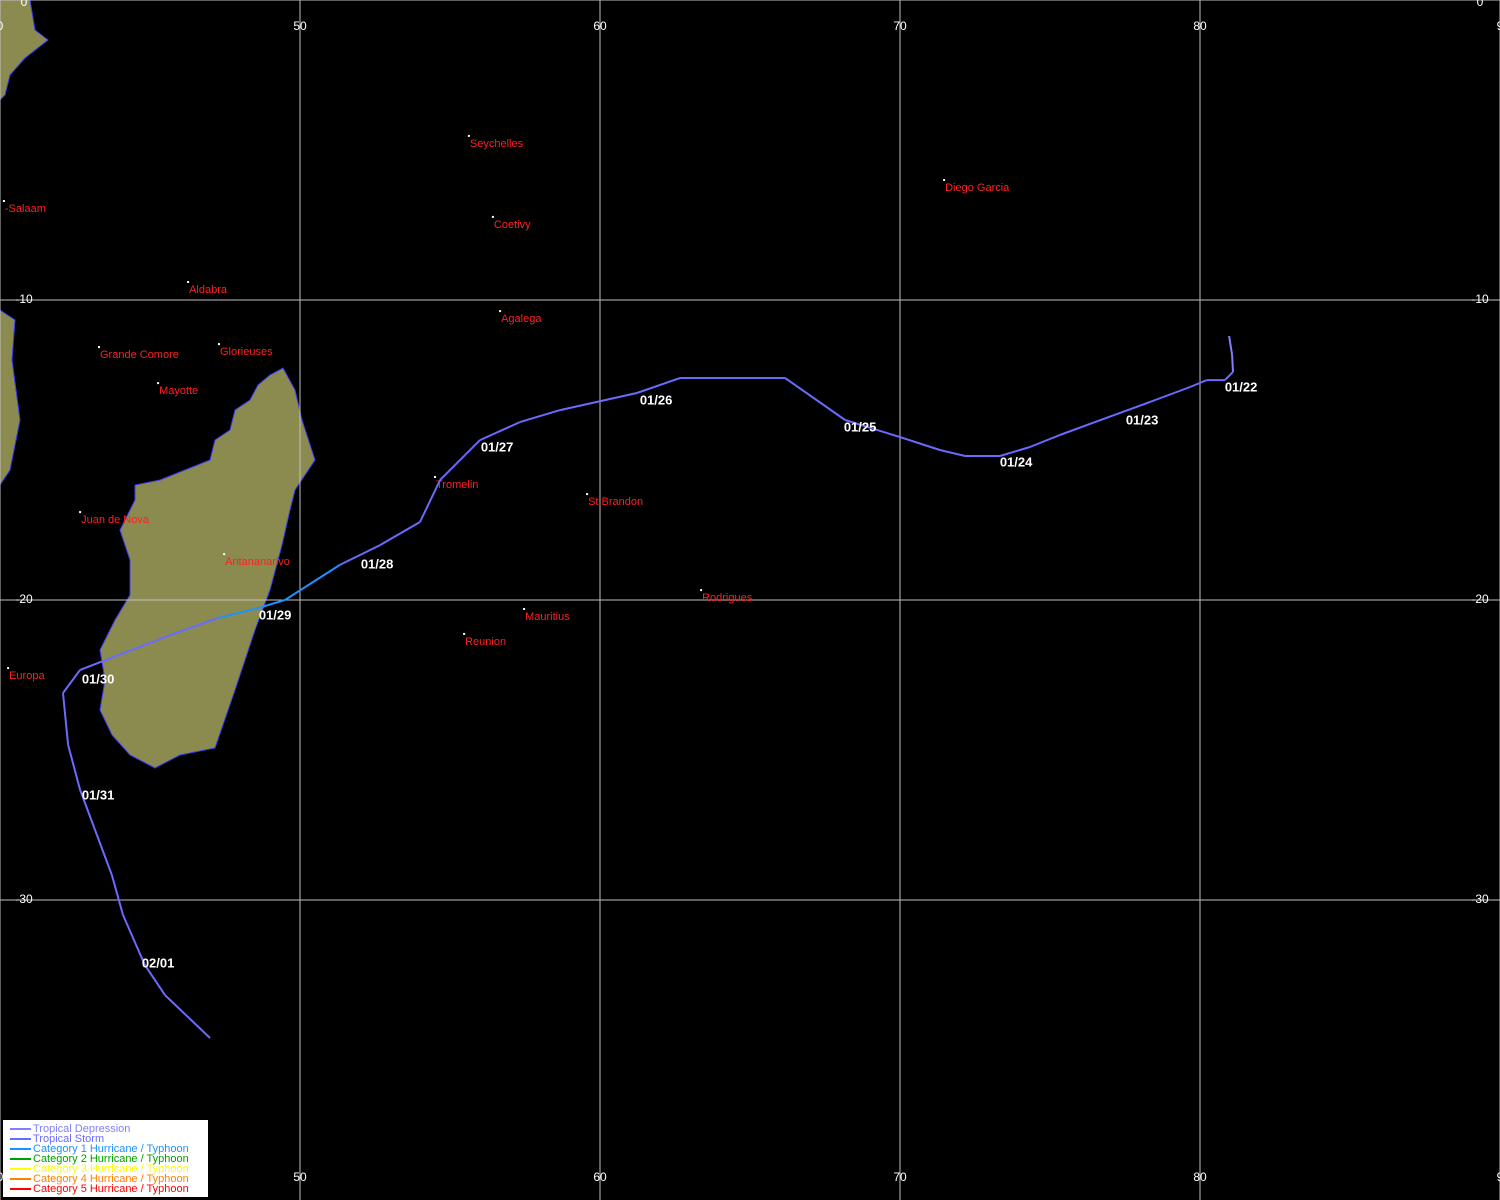  I want to click on africa-south, so click(10, 397).